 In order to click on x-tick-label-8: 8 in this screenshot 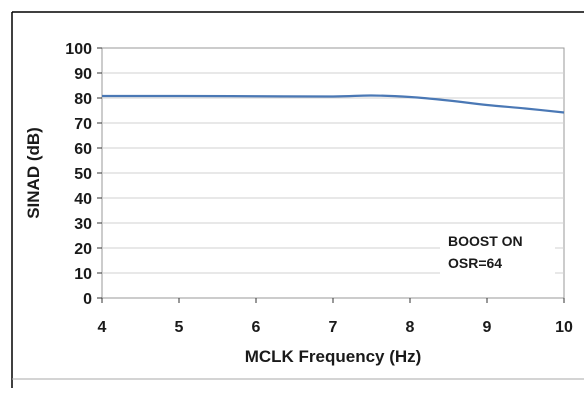, I will do `click(410, 327)`.